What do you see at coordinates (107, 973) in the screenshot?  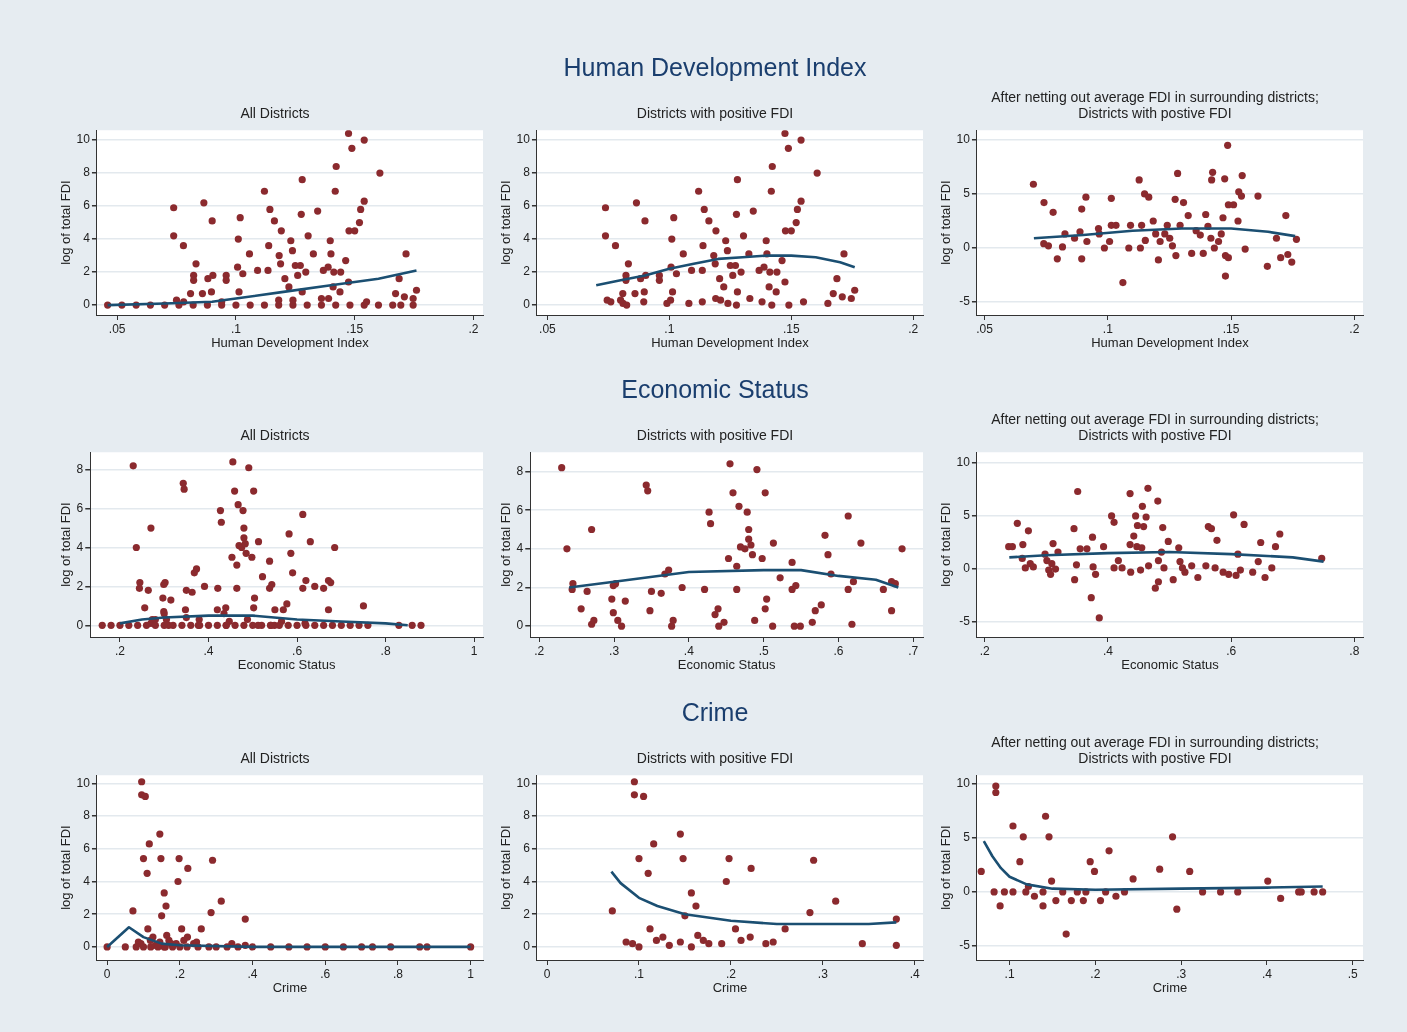 I see `x-tick-label: 0` at bounding box center [107, 973].